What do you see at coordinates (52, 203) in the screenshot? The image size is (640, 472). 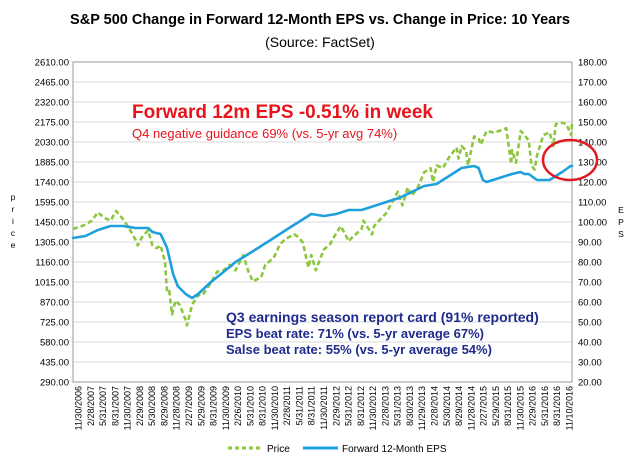 I see `y-left-tick-label: 1595.00` at bounding box center [52, 203].